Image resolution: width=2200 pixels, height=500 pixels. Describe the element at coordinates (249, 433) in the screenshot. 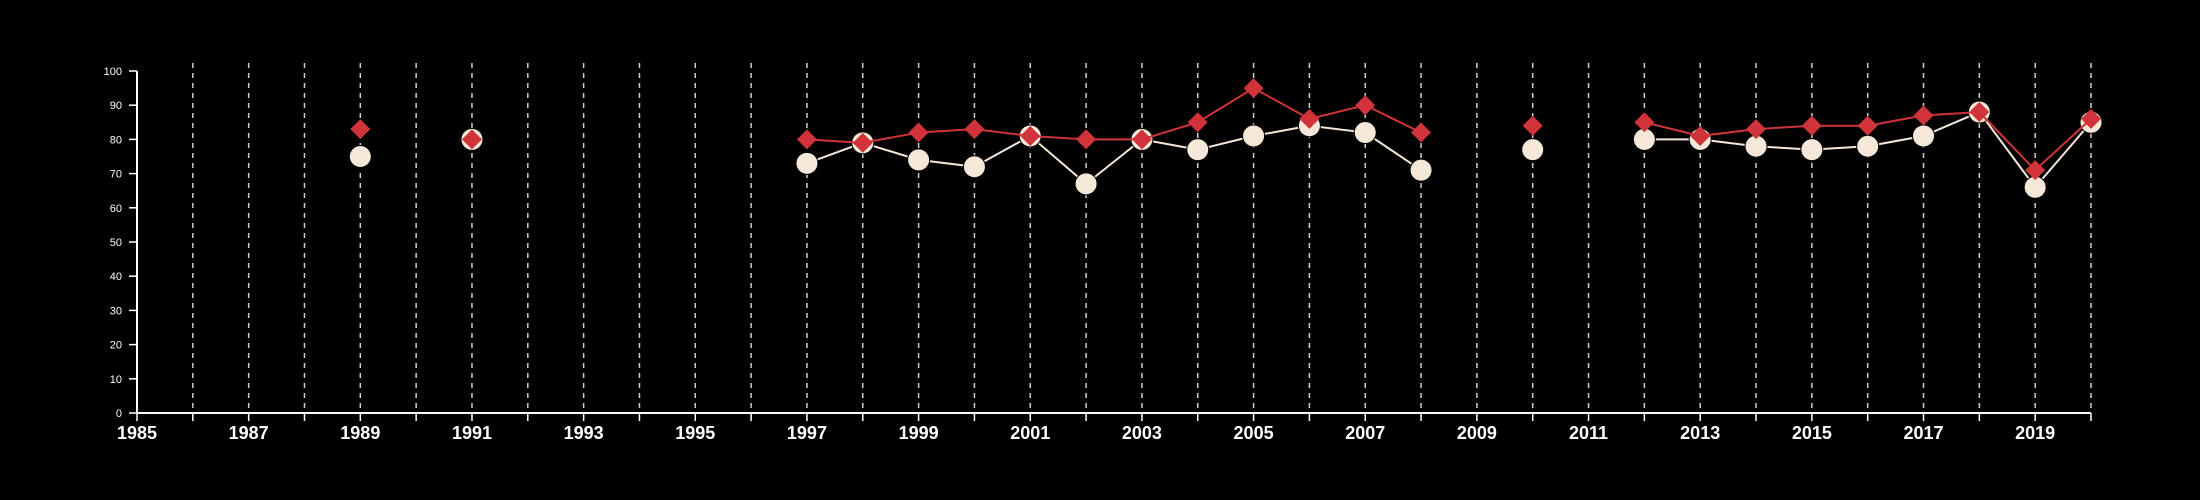

I see `x-tick-label: 1987` at that location.